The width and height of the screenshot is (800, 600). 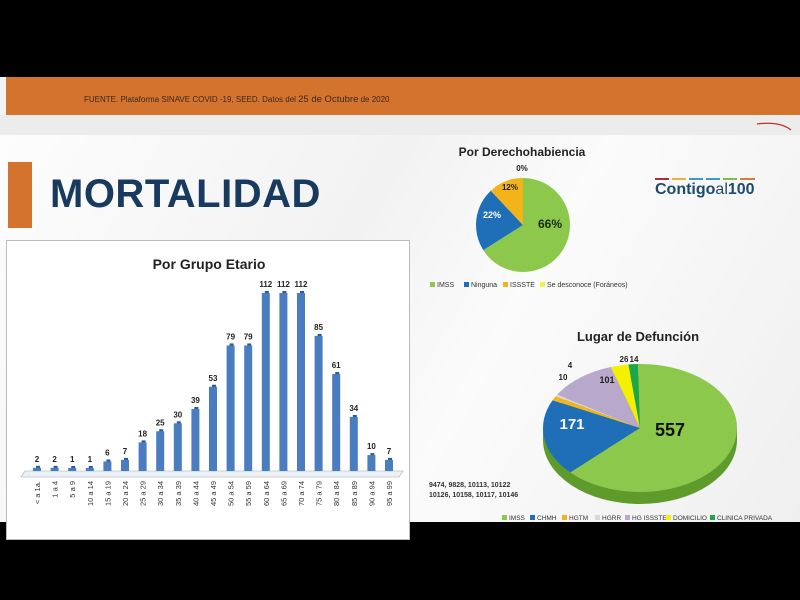 I want to click on data-label: 34, so click(x=353, y=408).